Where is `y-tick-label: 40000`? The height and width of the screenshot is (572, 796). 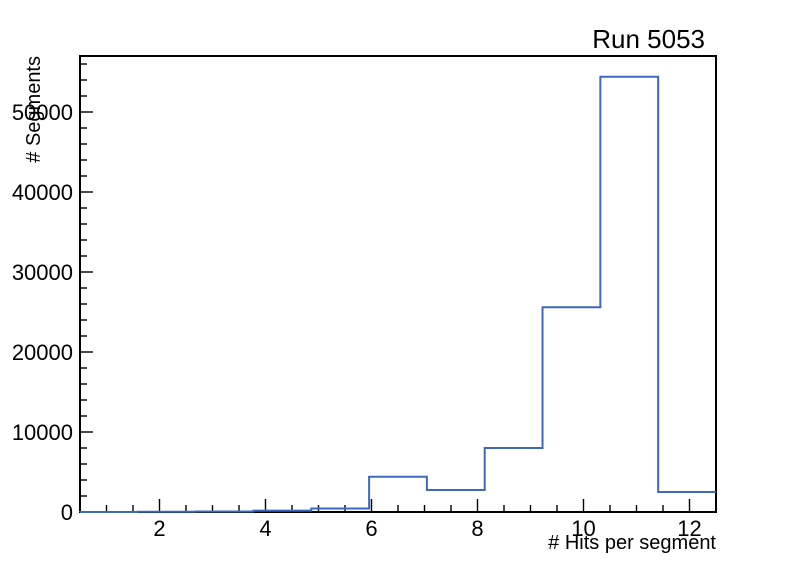
y-tick-label: 40000 is located at coordinates (42, 192).